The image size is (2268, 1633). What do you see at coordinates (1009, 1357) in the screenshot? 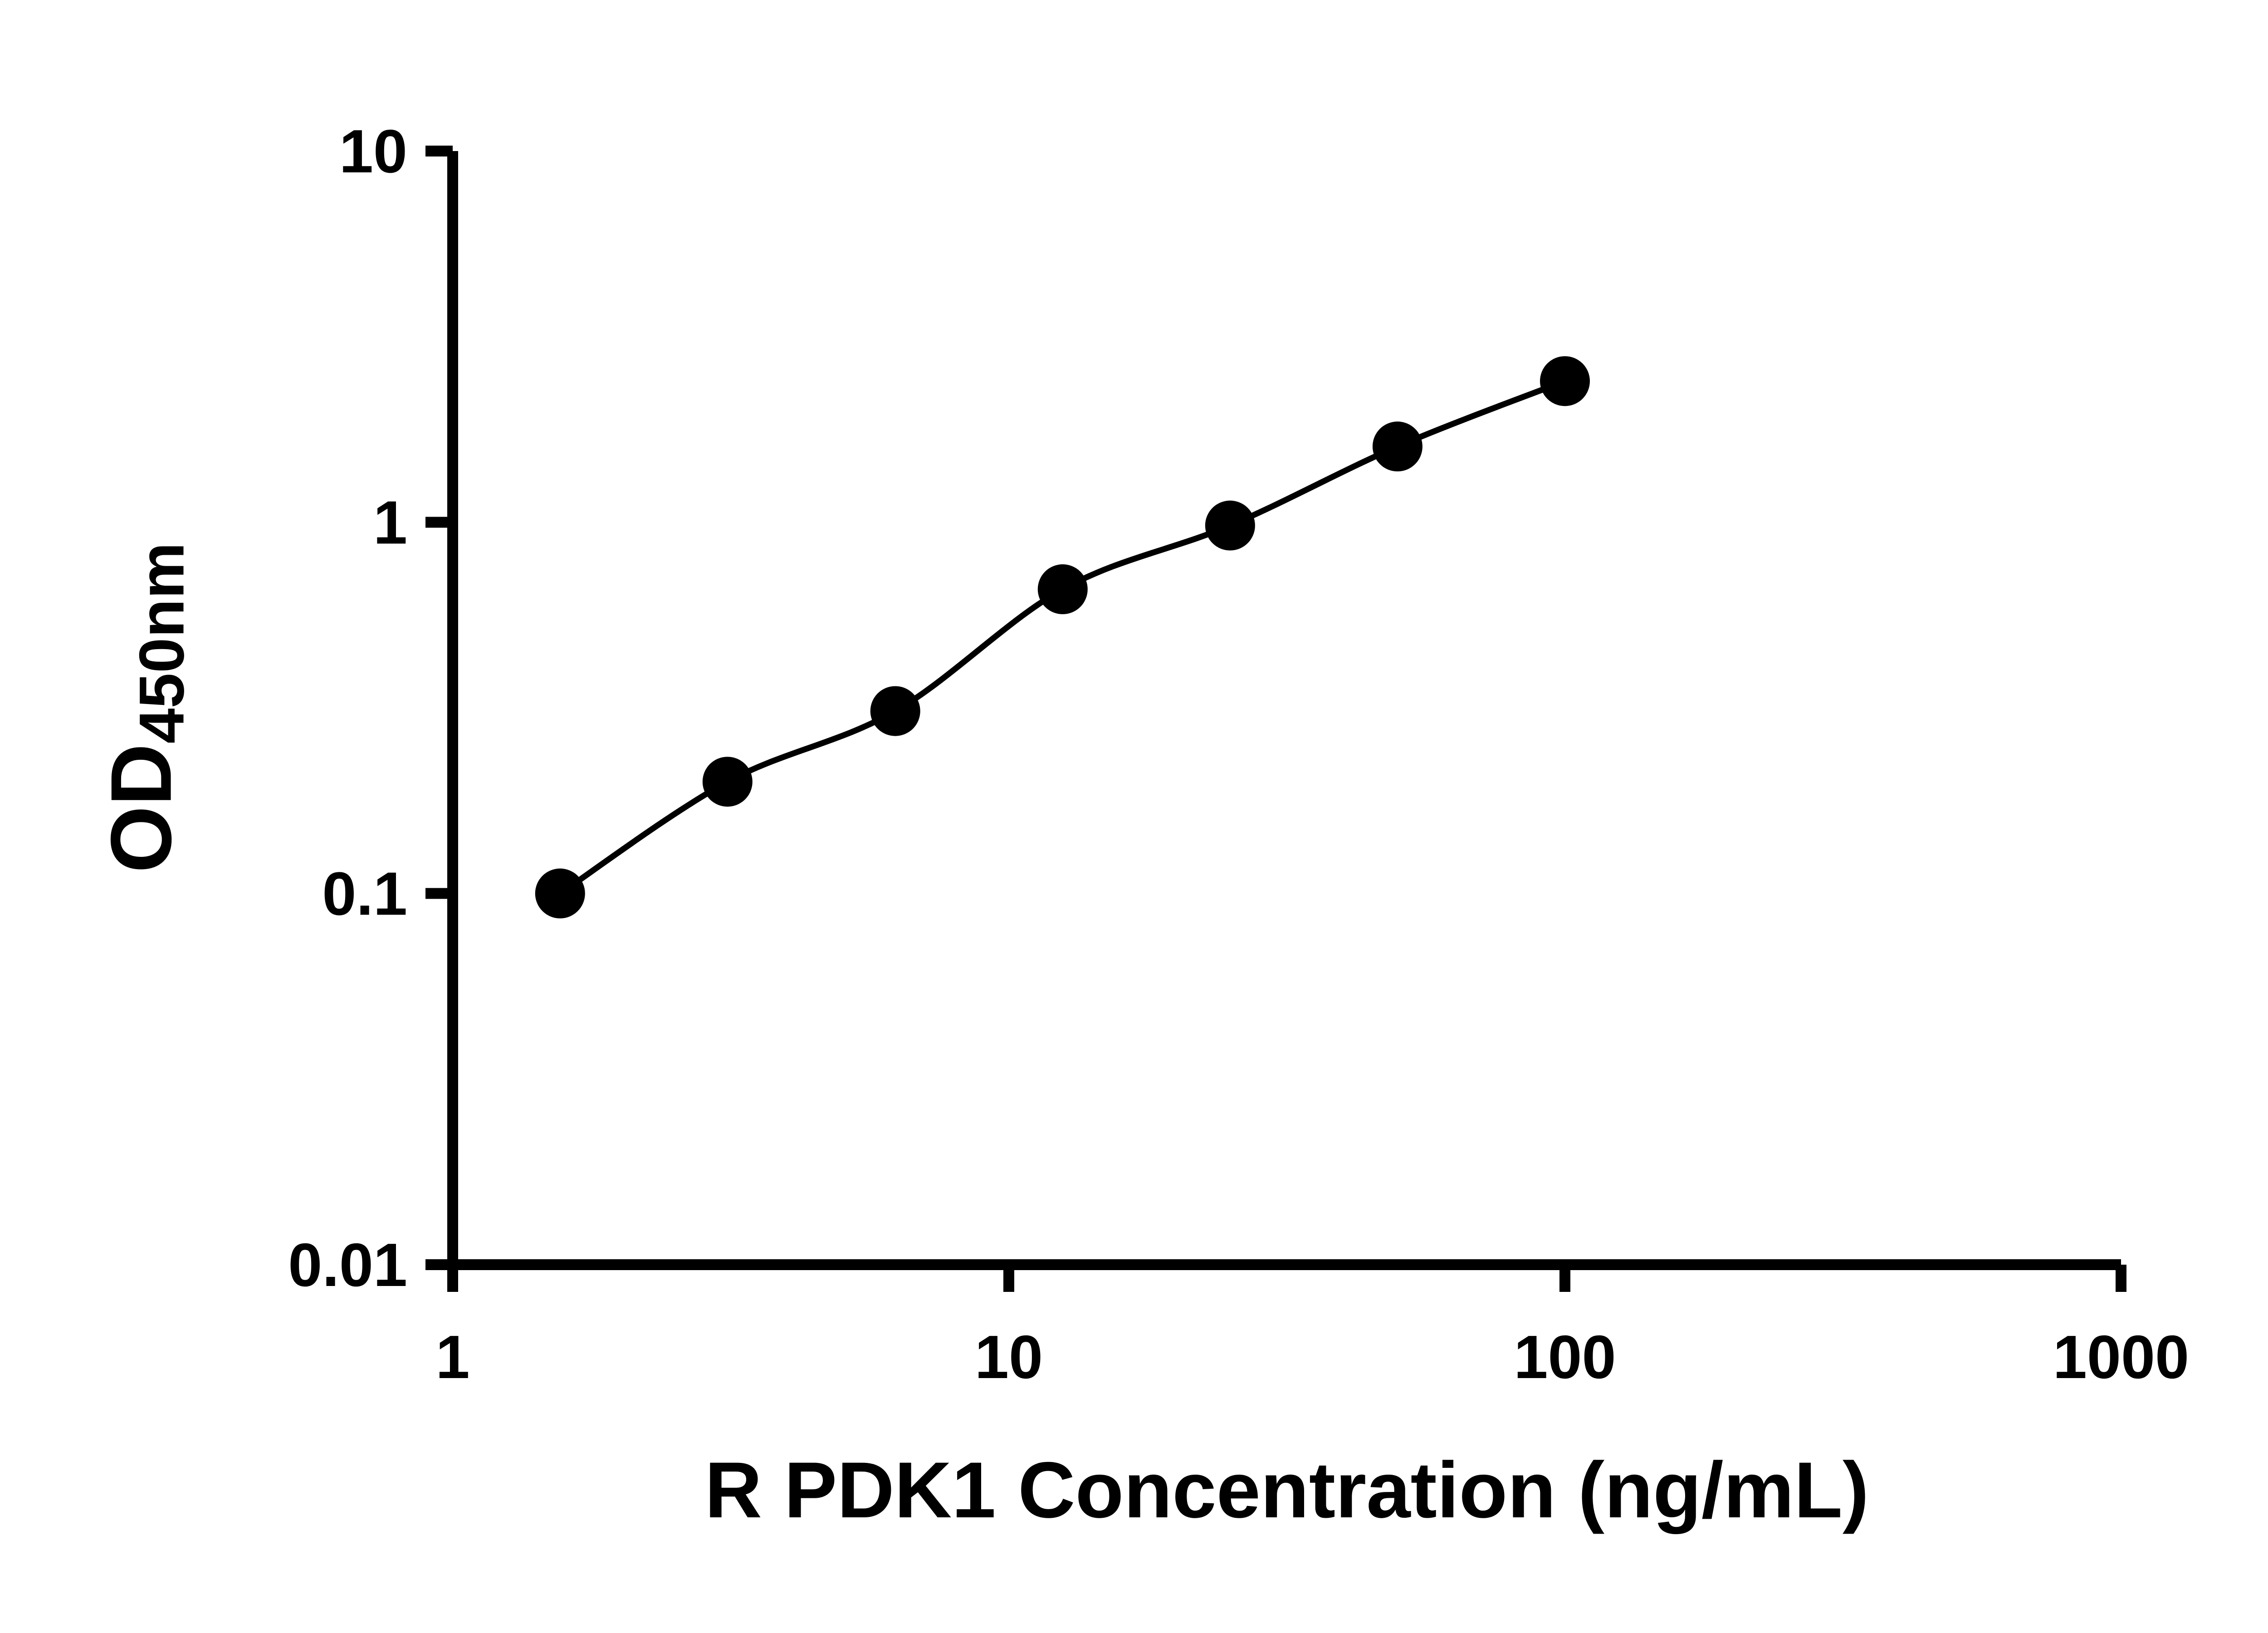
I see `x-tick-label: 10` at bounding box center [1009, 1357].